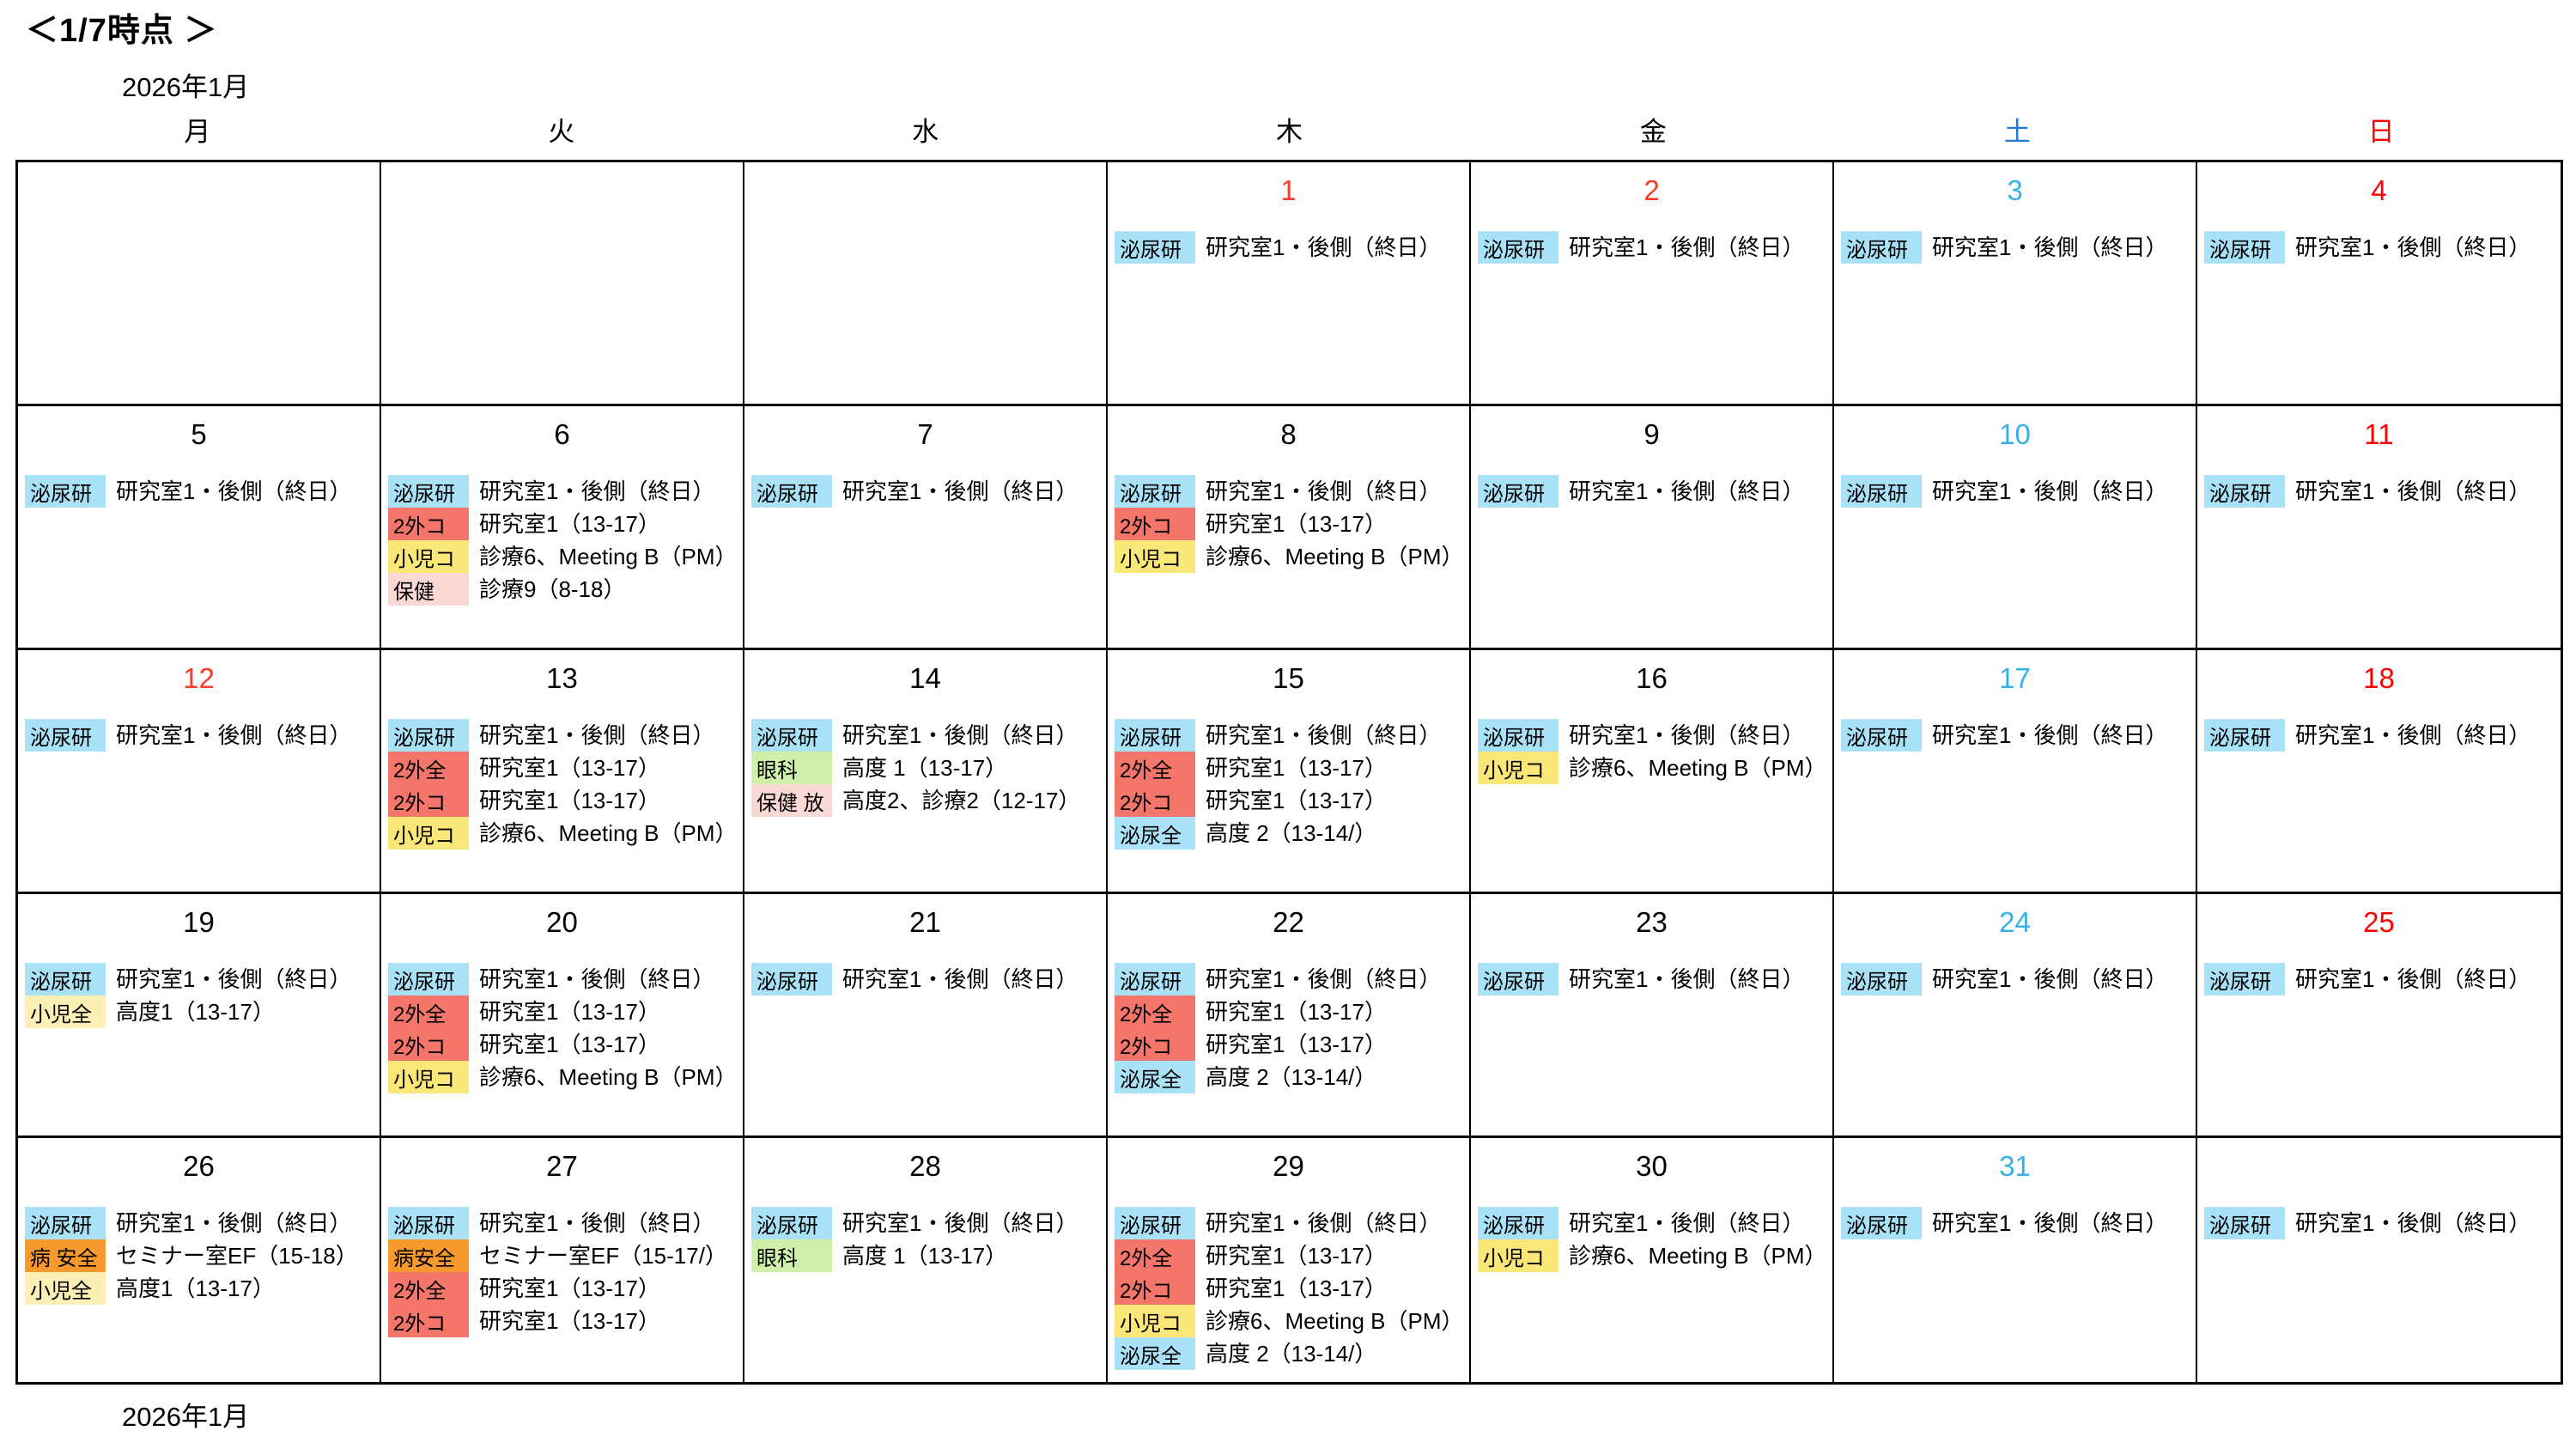 The width and height of the screenshot is (2576, 1443). Describe the element at coordinates (1653, 1016) in the screenshot. I see `day-cell: 23 泌尿研 研究室1・後側（終日）` at that location.